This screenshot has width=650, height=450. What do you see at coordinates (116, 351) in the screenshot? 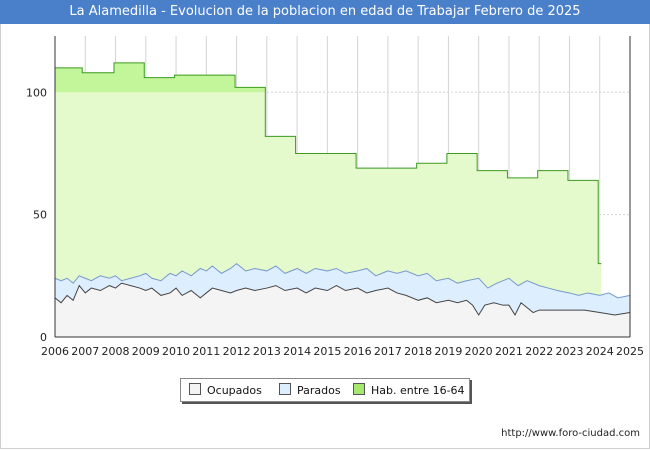
I see `x-tick-label-2008: 2008` at bounding box center [116, 351].